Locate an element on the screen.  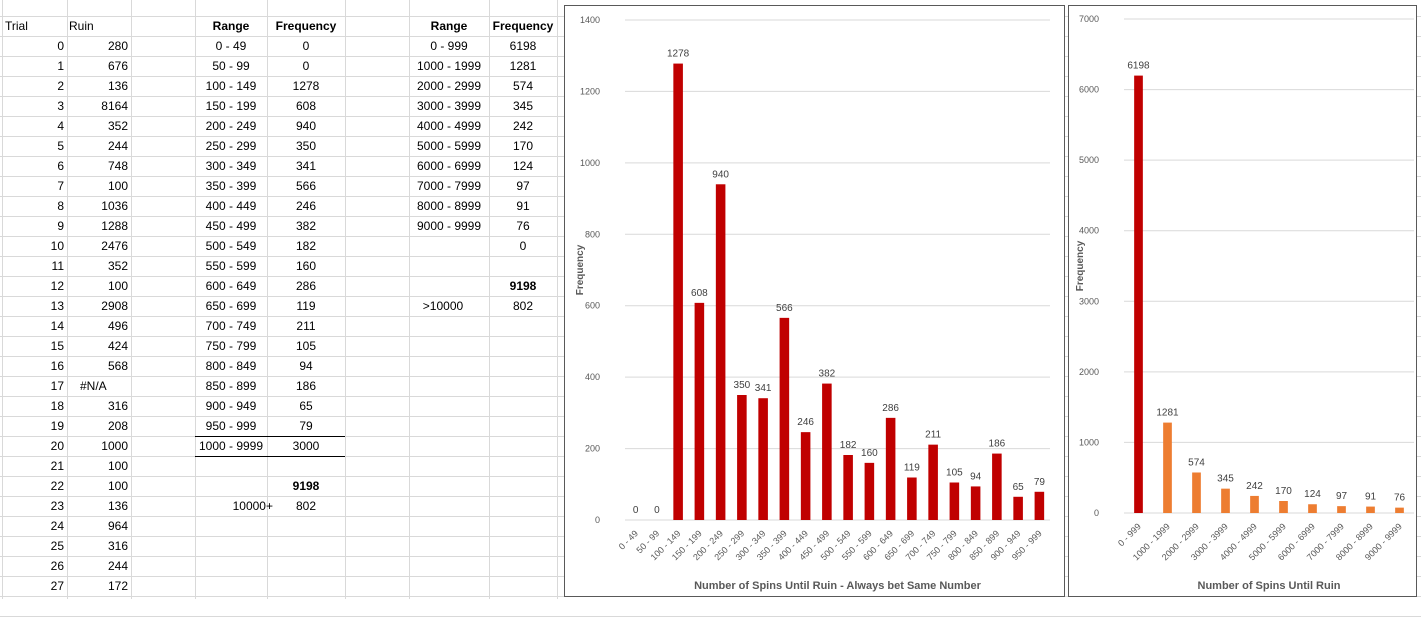
frequency-cell: 246 is located at coordinates (306, 206).